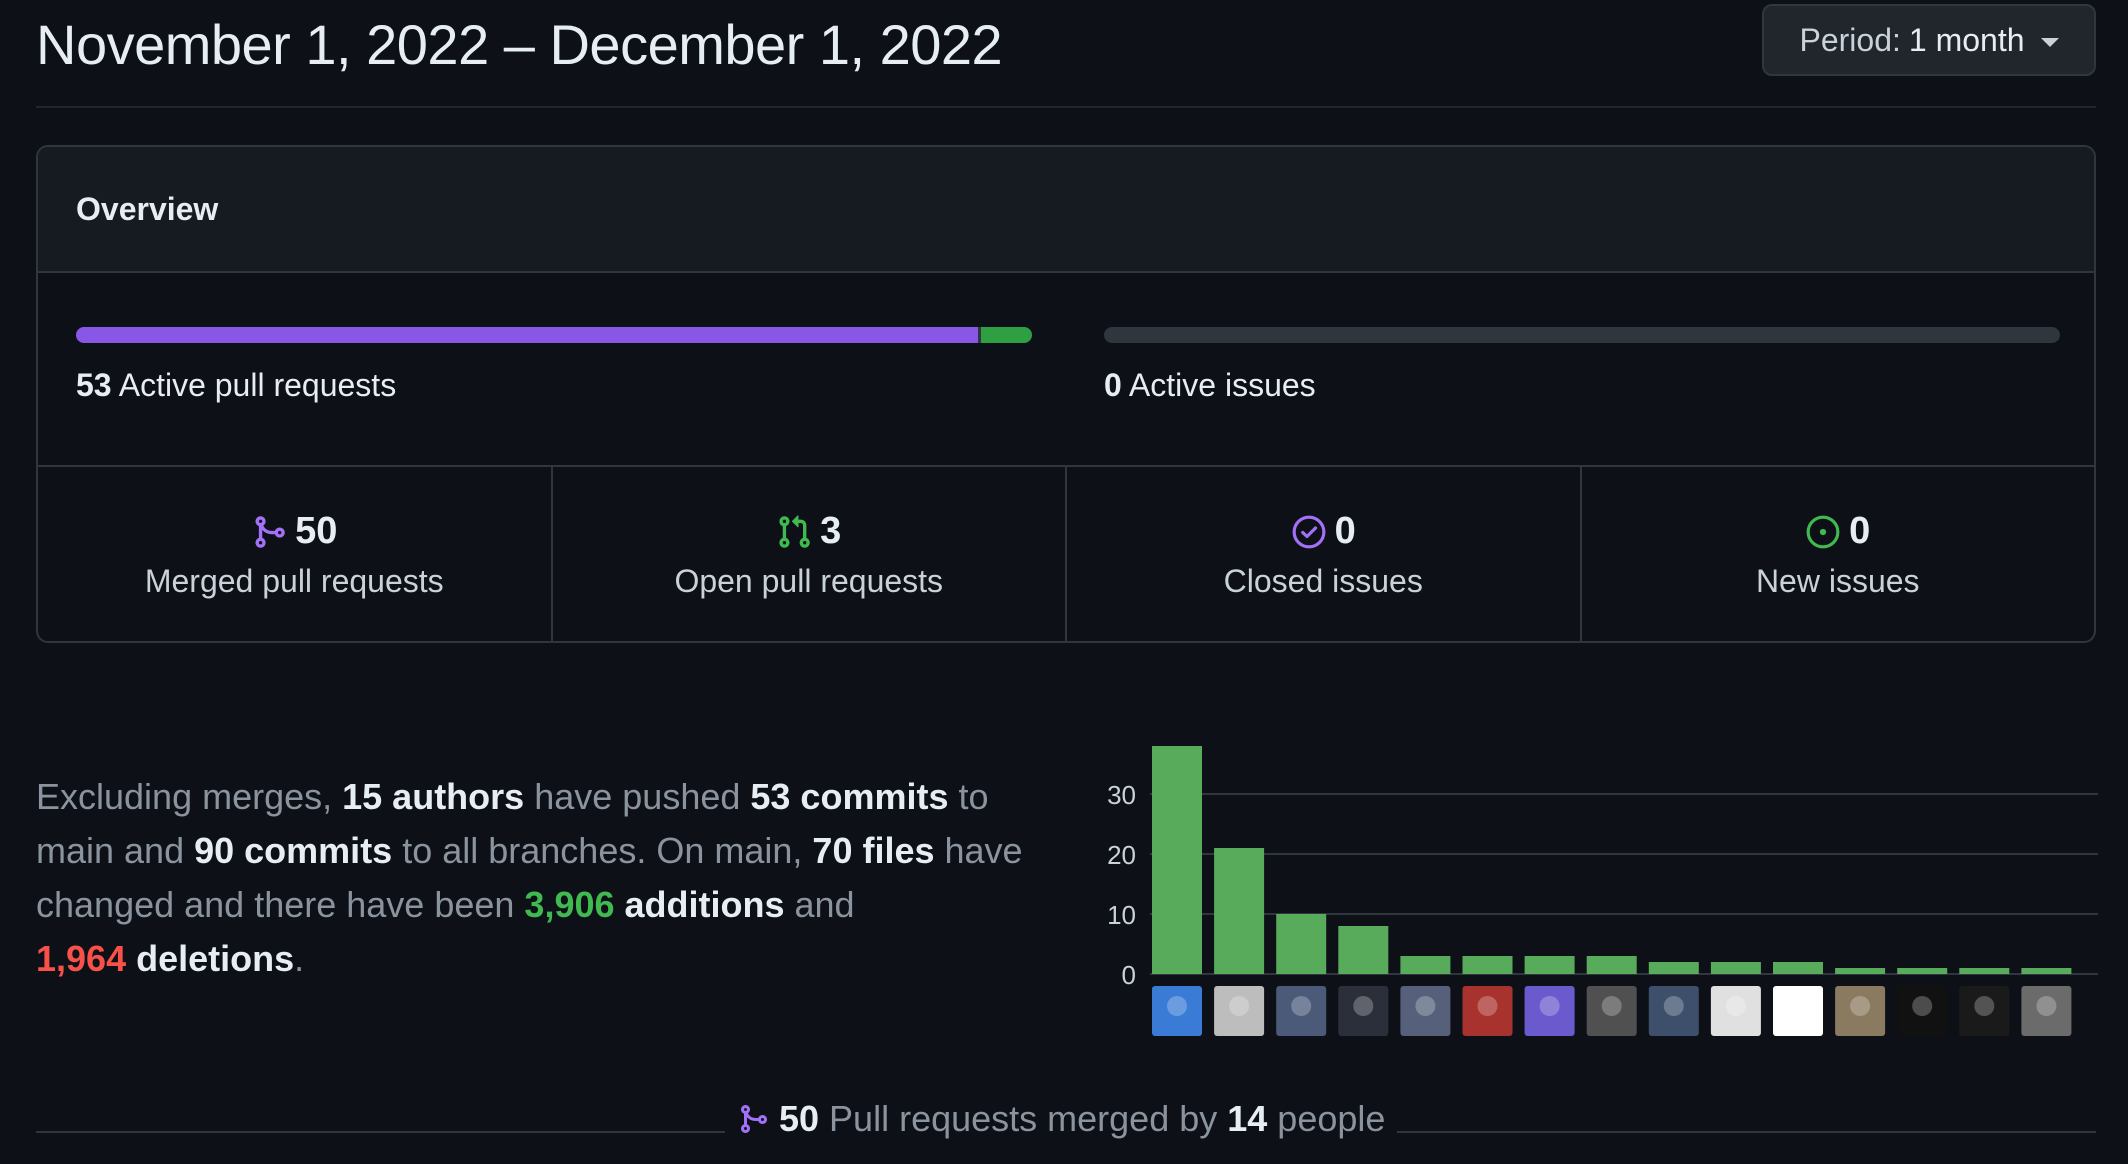  Describe the element at coordinates (809, 581) in the screenshot. I see `open-prs-label: Open pull requests` at that location.